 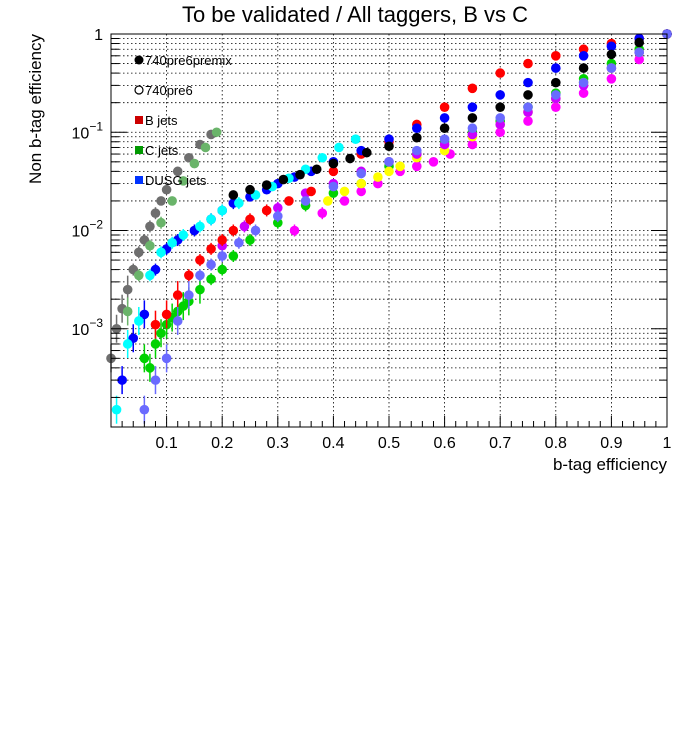 What do you see at coordinates (139, 150) in the screenshot?
I see `legend-marker` at bounding box center [139, 150].